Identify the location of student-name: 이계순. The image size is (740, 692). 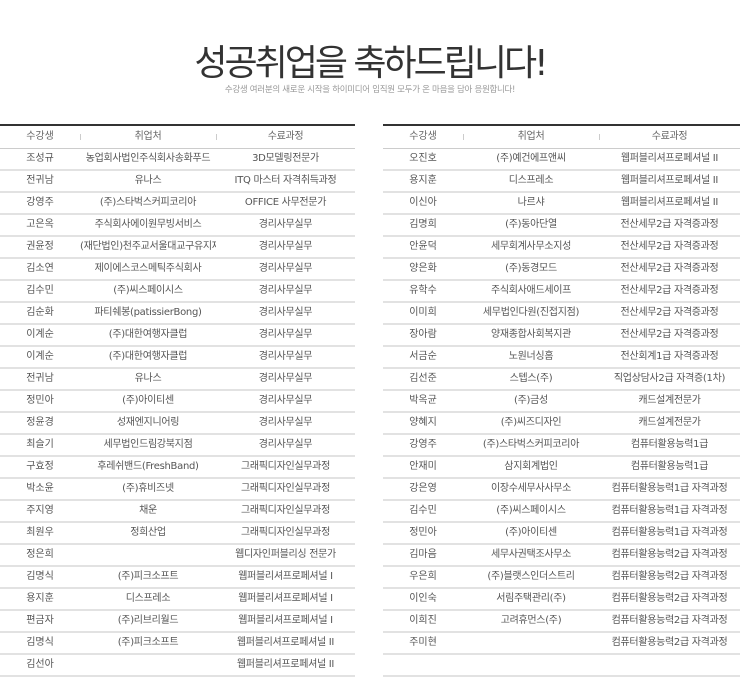
(40, 334).